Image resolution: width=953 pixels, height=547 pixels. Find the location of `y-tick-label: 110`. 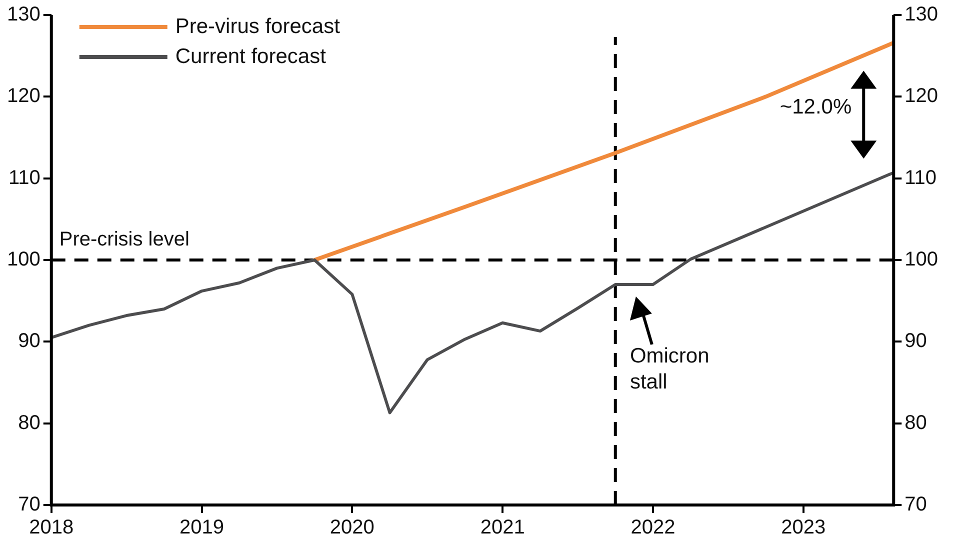

y-tick-label: 110 is located at coordinates (24, 177).